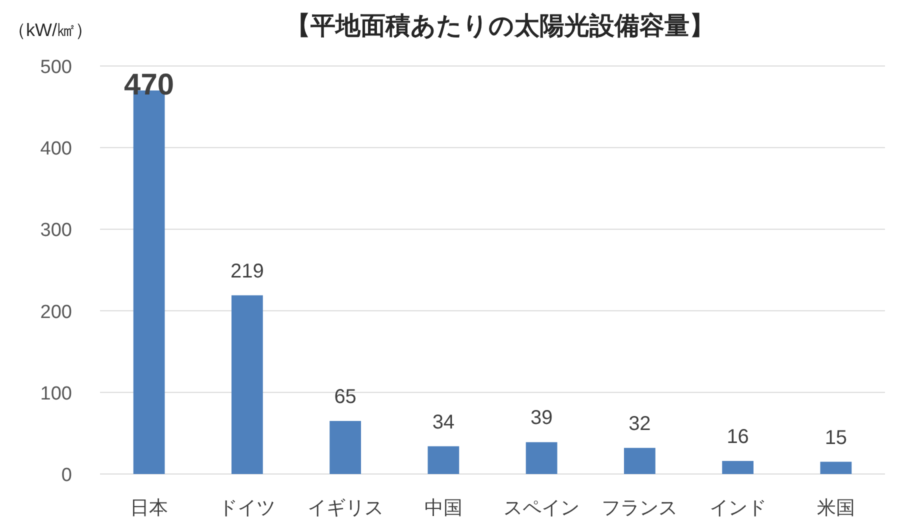 Image resolution: width=900 pixels, height=528 pixels. I want to click on y-tick-label: 400, so click(56, 149).